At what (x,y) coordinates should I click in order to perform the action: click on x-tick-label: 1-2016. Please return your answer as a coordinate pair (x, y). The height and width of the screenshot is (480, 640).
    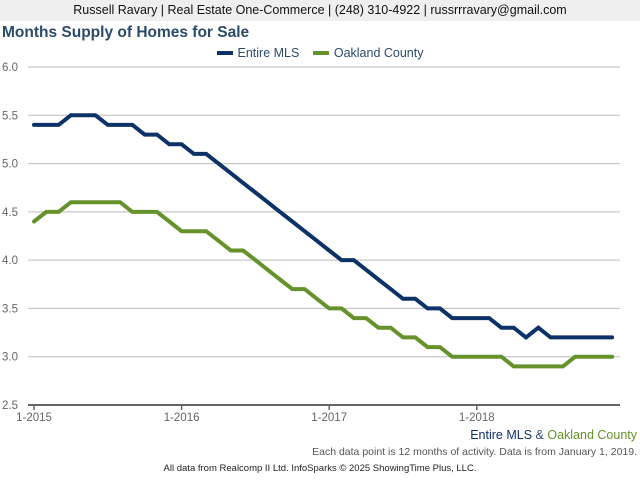
    Looking at the image, I should click on (182, 418).